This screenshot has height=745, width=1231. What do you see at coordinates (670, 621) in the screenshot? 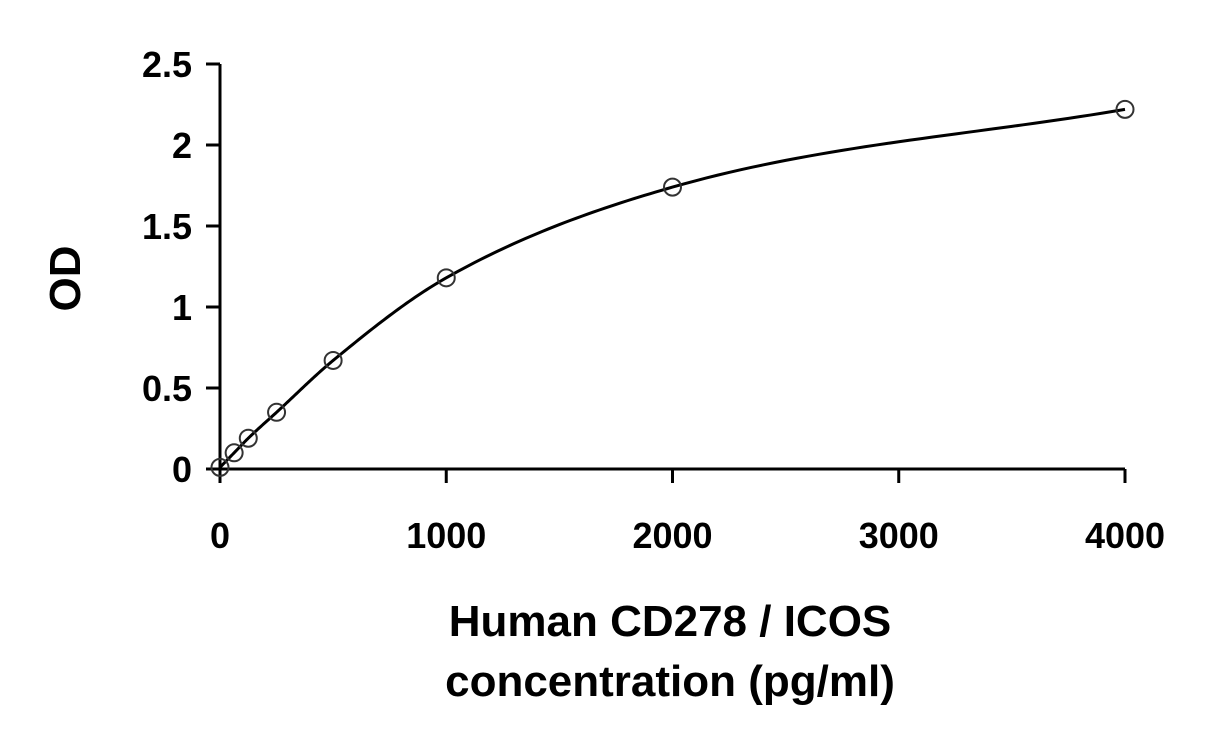
I see `x-axis-title-line-1: Human CD278 / ICOS` at bounding box center [670, 621].